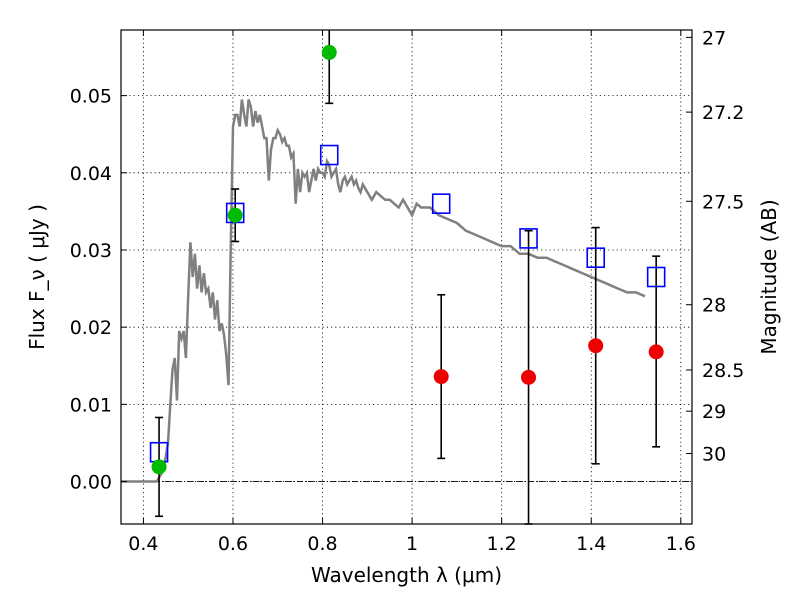 The width and height of the screenshot is (800, 600). Describe the element at coordinates (233, 544) in the screenshot. I see `x-tick-label-1: 0.6` at that location.